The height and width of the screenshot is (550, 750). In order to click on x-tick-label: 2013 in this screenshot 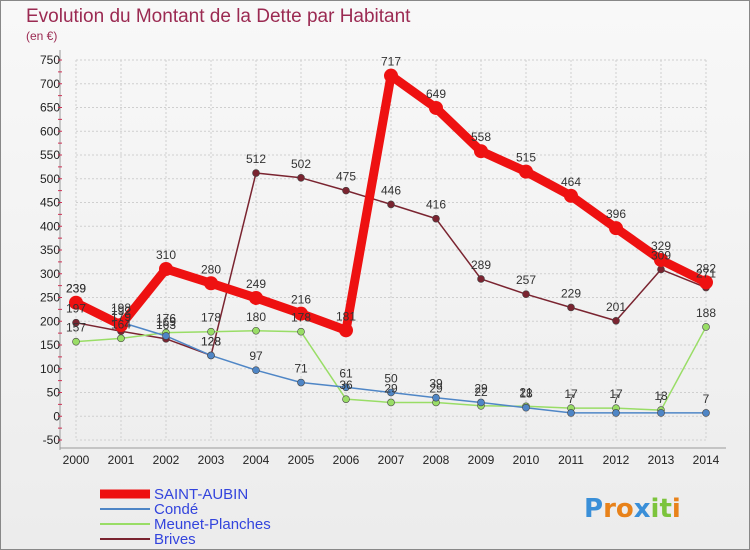, I will do `click(661, 460)`.